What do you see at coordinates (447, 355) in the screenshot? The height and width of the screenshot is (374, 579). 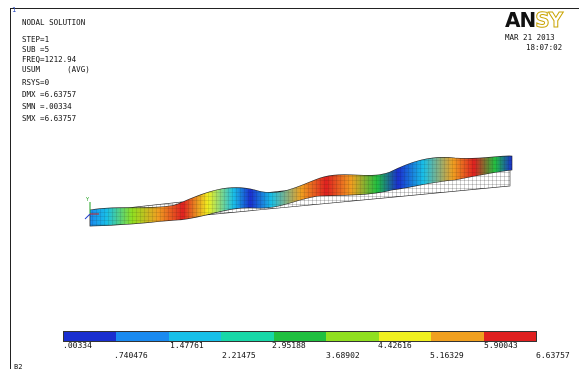 I see `legend-value: 5.16329` at bounding box center [447, 355].